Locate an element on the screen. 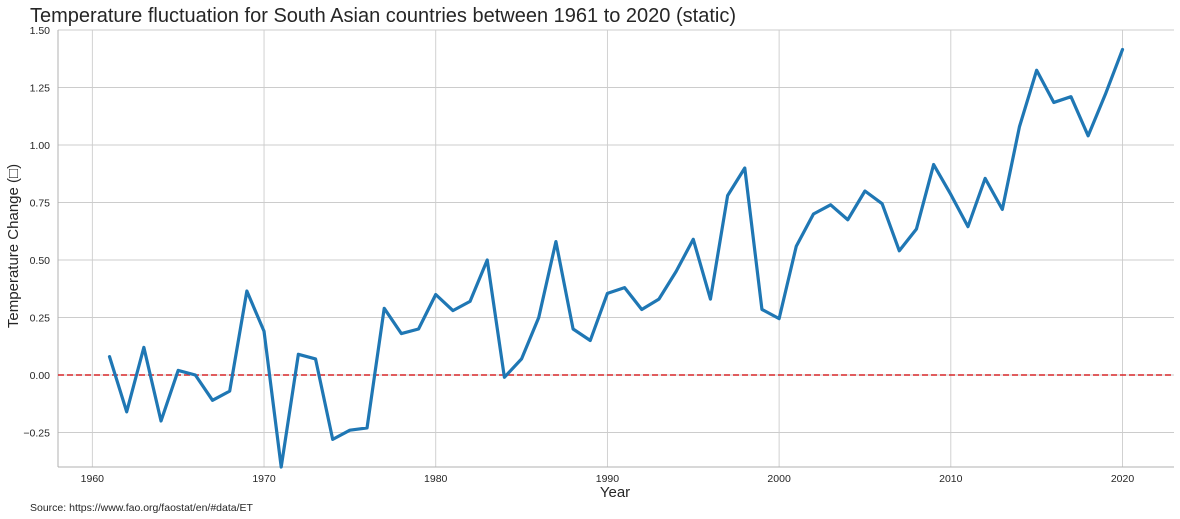 The width and height of the screenshot is (1180, 519). x-tick-label: 2000 is located at coordinates (779, 479).